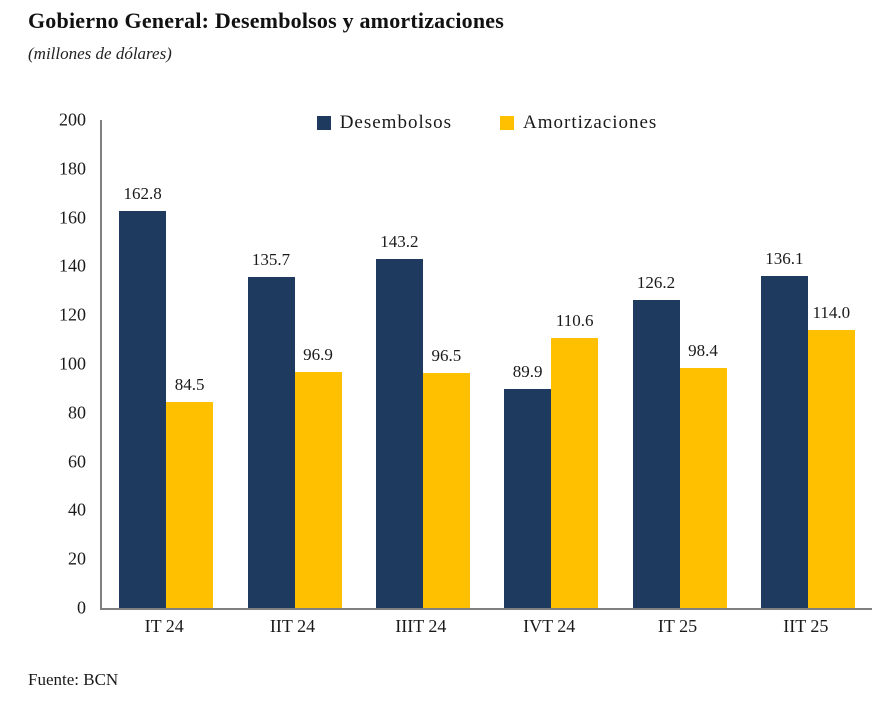 The height and width of the screenshot is (710, 886). Describe the element at coordinates (399, 241) in the screenshot. I see `value-label-desembolsos-iiit-24: 143.2` at that location.